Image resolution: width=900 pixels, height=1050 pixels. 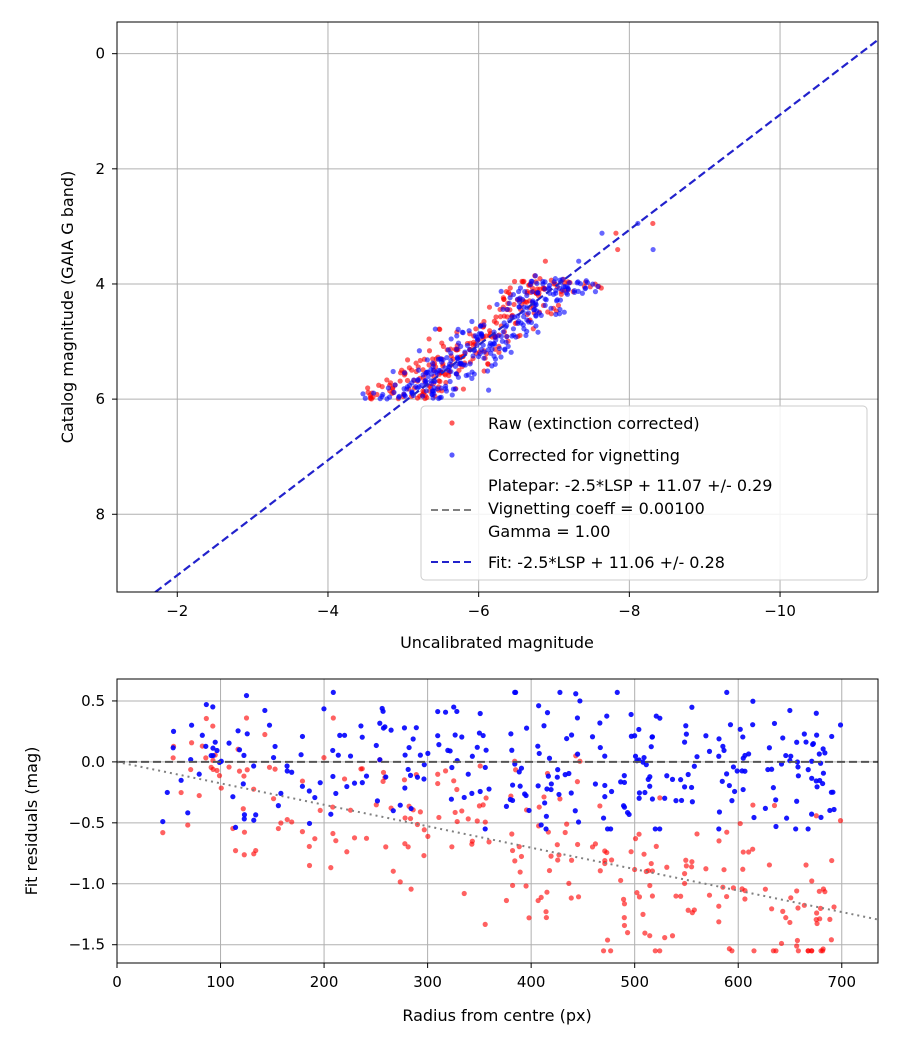 I want to click on top-x-tick-label: −6, so click(x=479, y=611).